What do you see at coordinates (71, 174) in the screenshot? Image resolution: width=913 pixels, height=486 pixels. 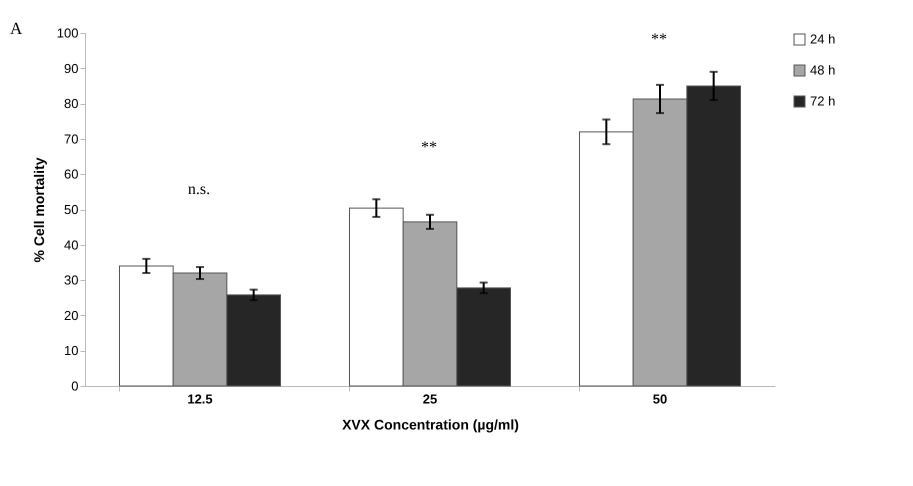 I see `y-tick-label: 60` at bounding box center [71, 174].